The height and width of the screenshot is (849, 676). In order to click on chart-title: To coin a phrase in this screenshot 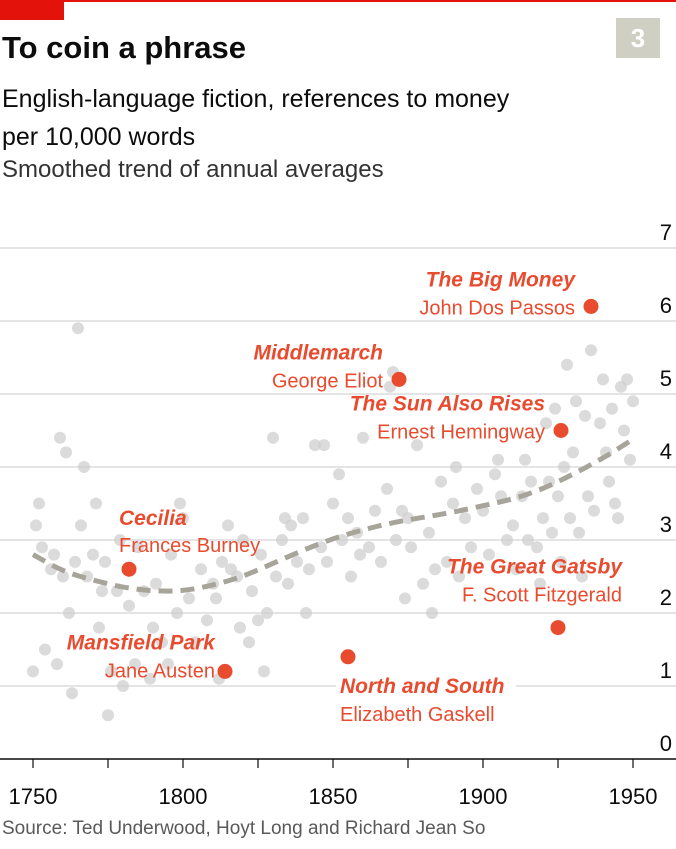, I will do `click(124, 47)`.